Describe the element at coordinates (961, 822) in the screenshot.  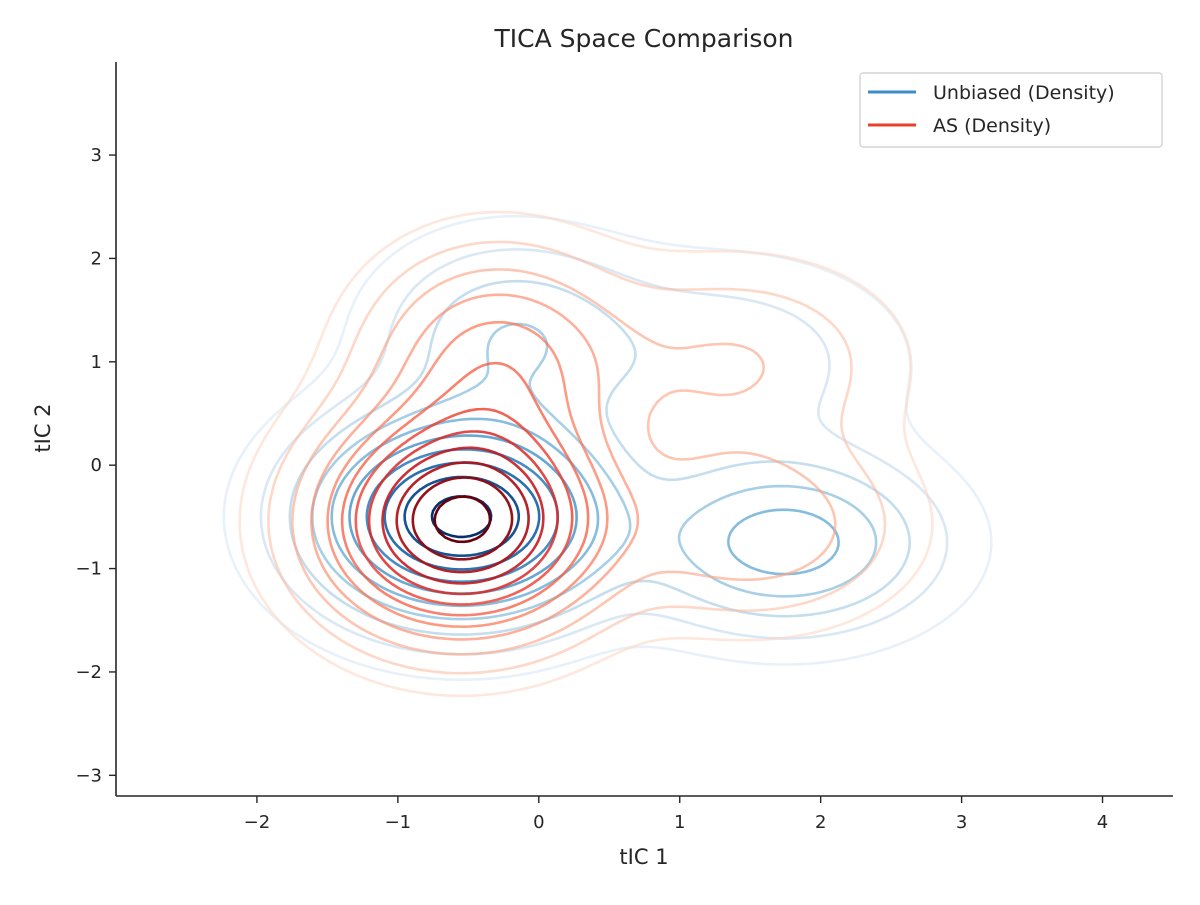
I see `x-tick-label: 3` at that location.